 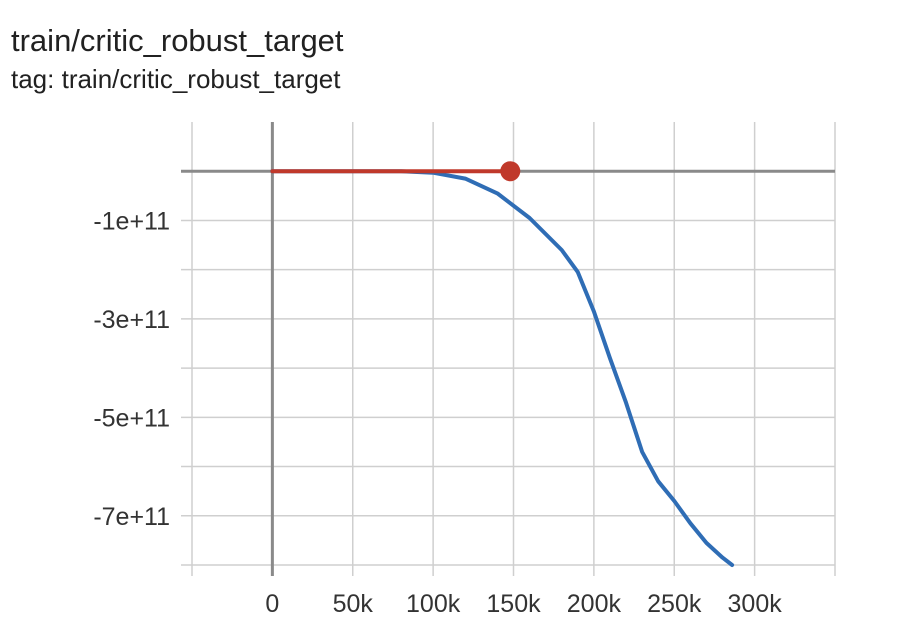 I want to click on chart-subtitle: tag: train/critic_robust_target, so click(x=176, y=79).